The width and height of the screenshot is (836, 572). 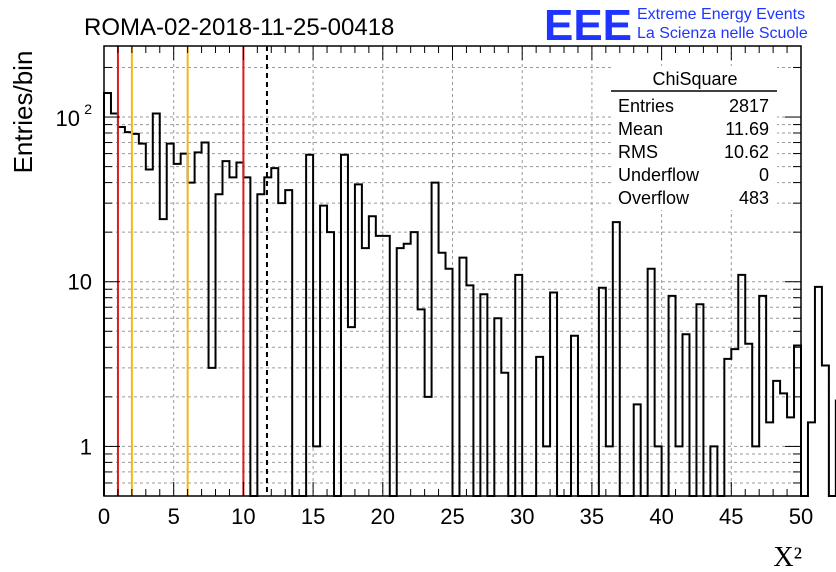 I want to click on y-tick-label: 1, so click(x=86, y=446).